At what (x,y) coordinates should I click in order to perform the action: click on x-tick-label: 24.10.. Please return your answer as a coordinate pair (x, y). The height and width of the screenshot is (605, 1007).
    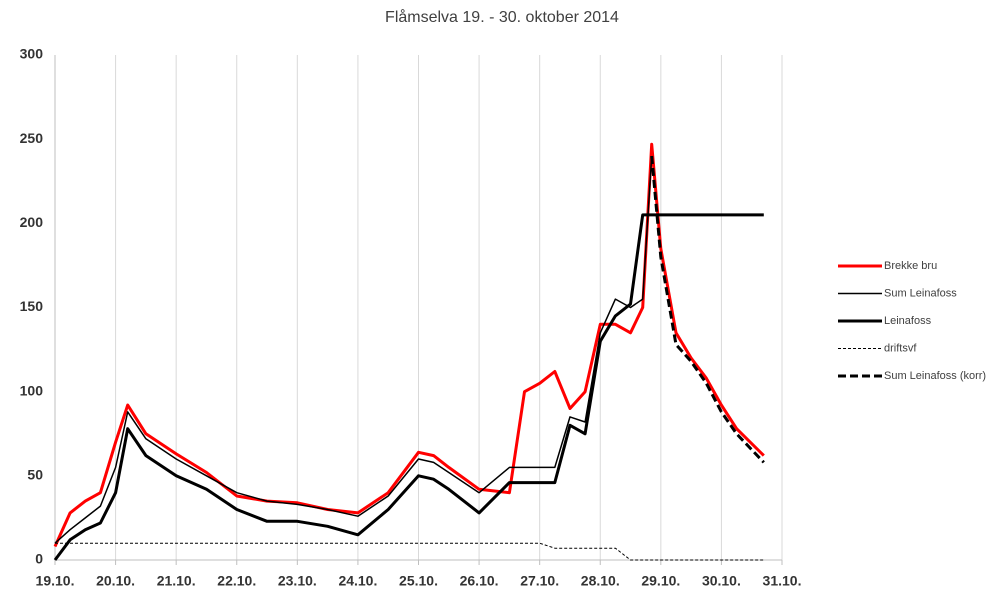
    Looking at the image, I should click on (357, 581).